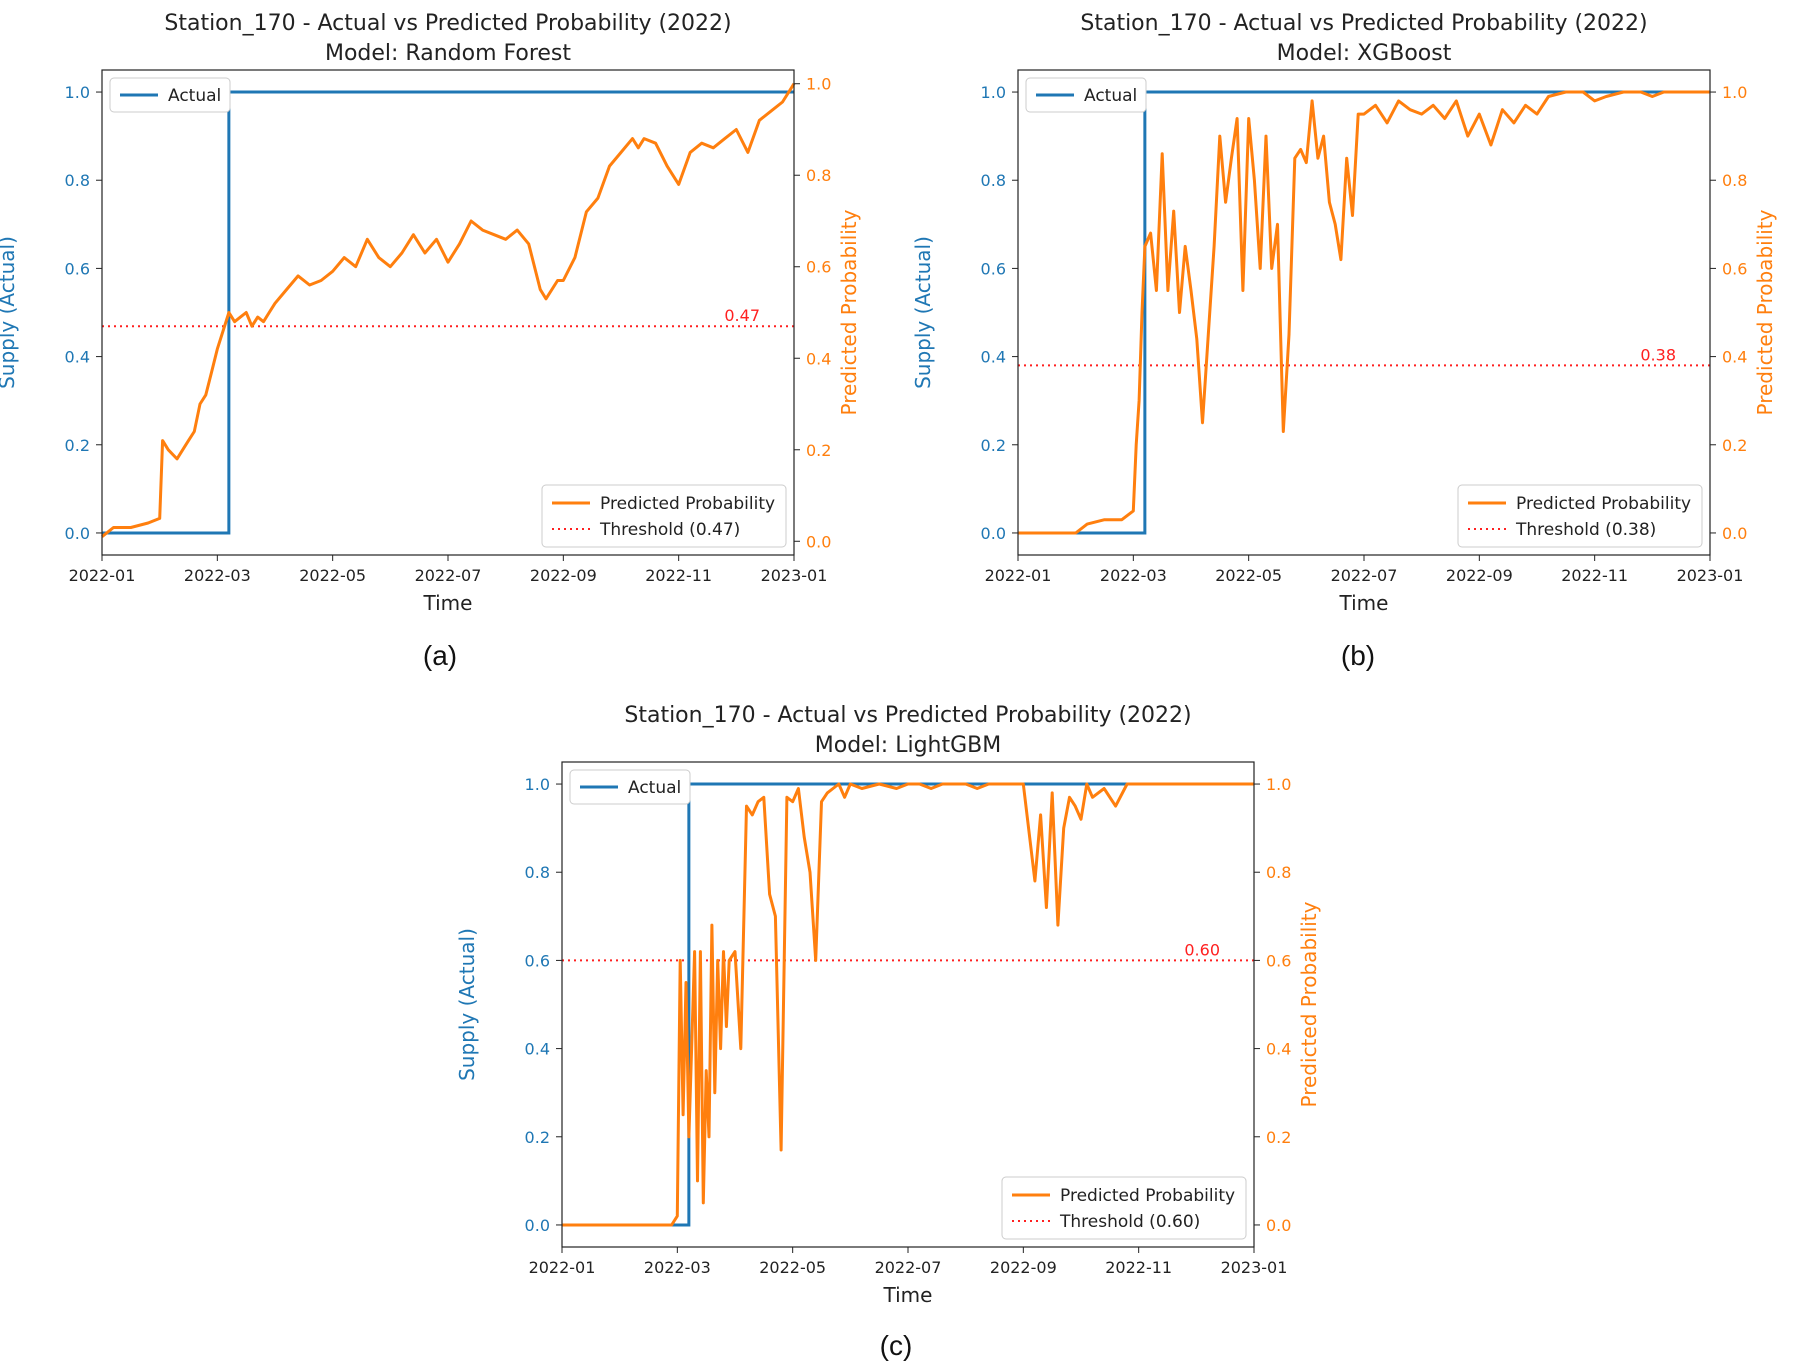 This screenshot has width=1794, height=1368. Describe the element at coordinates (1364, 53) in the screenshot. I see `chart-subtitle: Model: XGBoost` at that location.